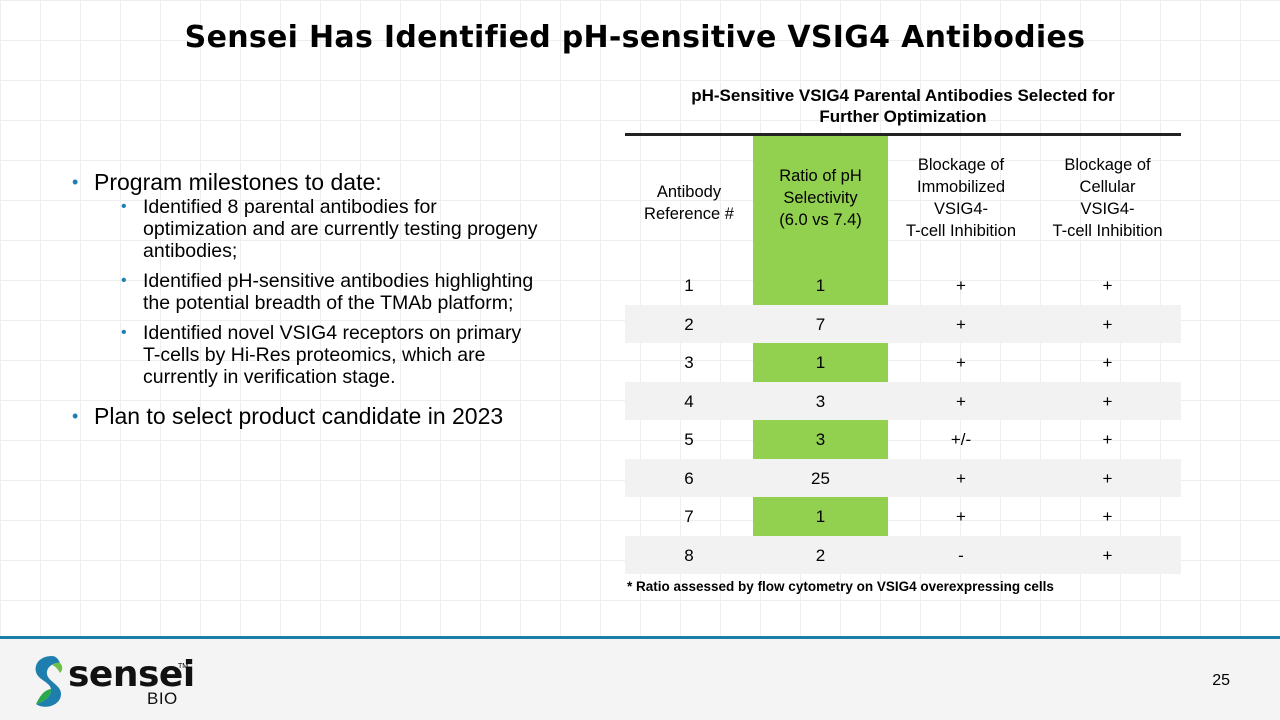 The image size is (1280, 720). I want to click on logo-trademark: TM, so click(183, 666).